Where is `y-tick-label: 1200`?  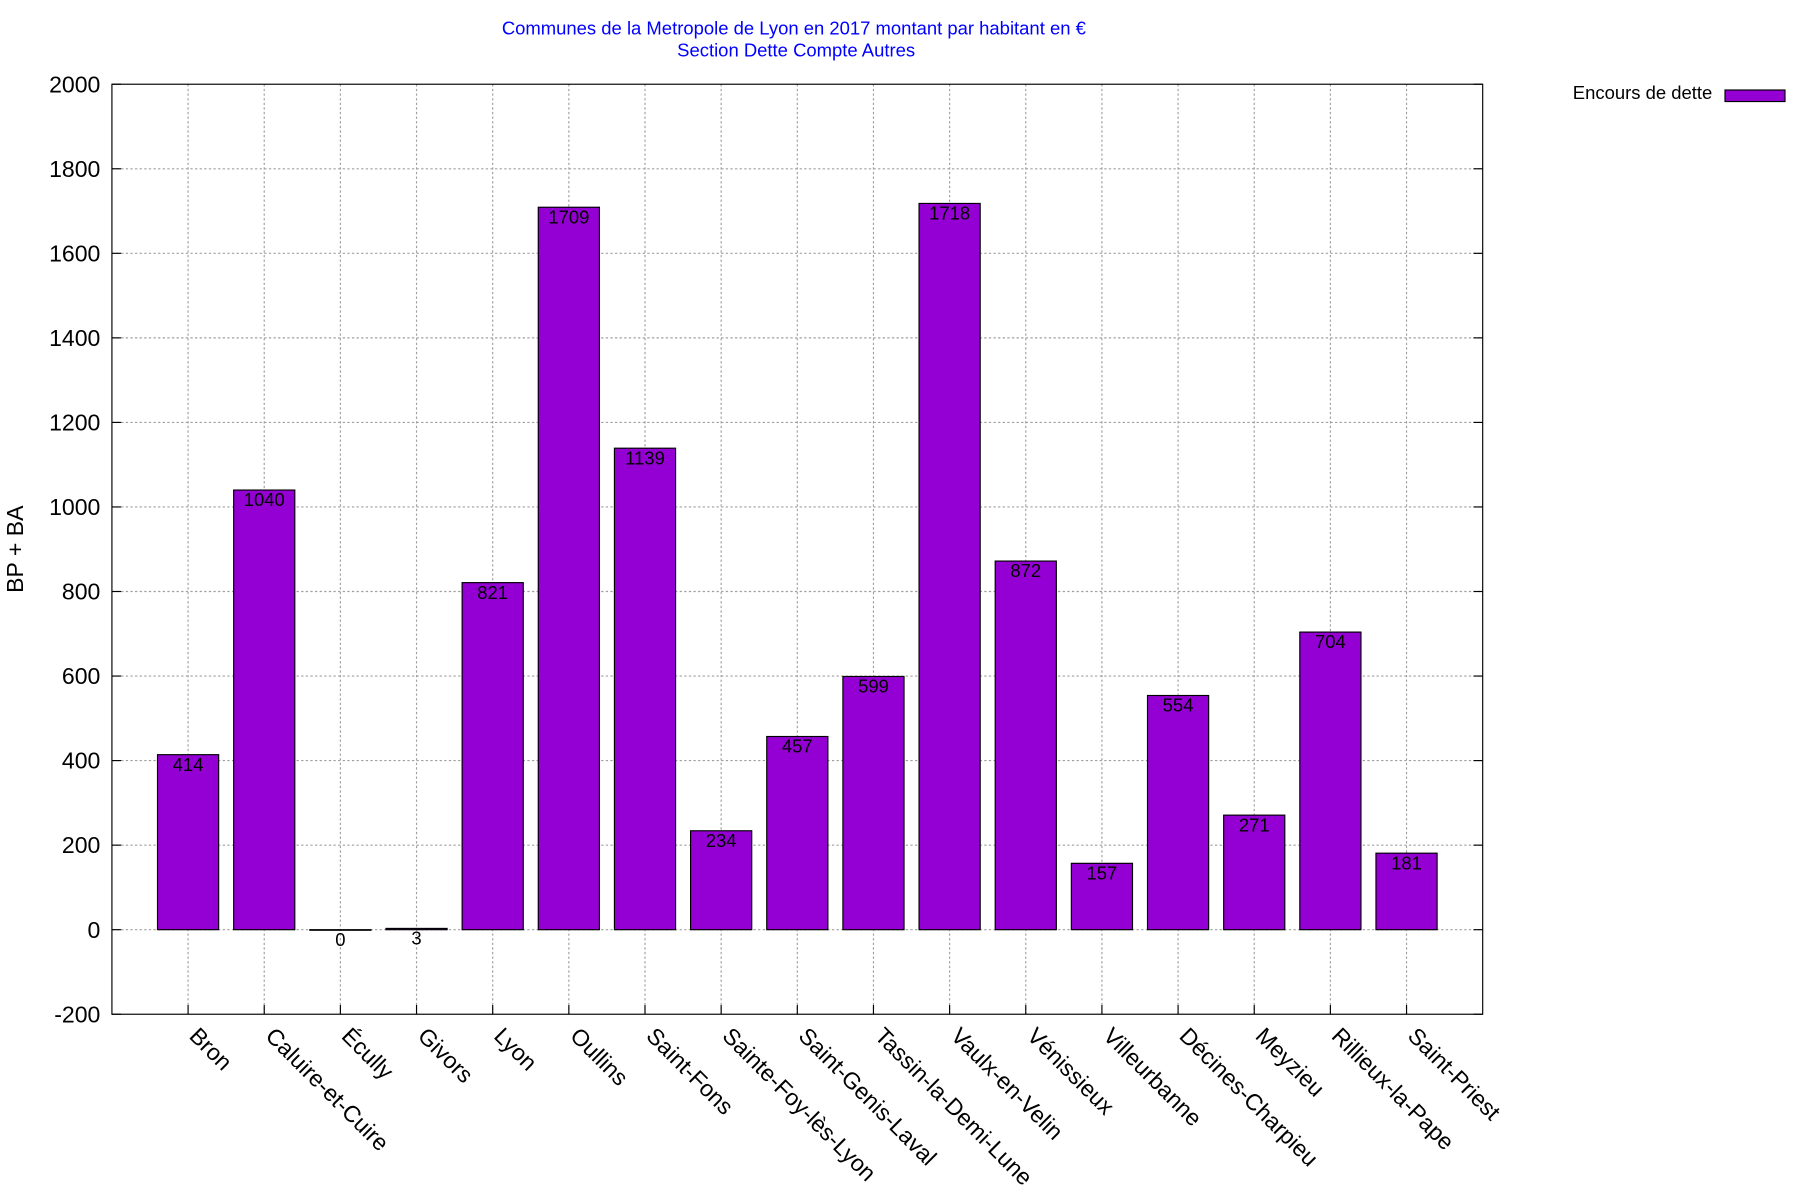
y-tick-label: 1200 is located at coordinates (74, 422).